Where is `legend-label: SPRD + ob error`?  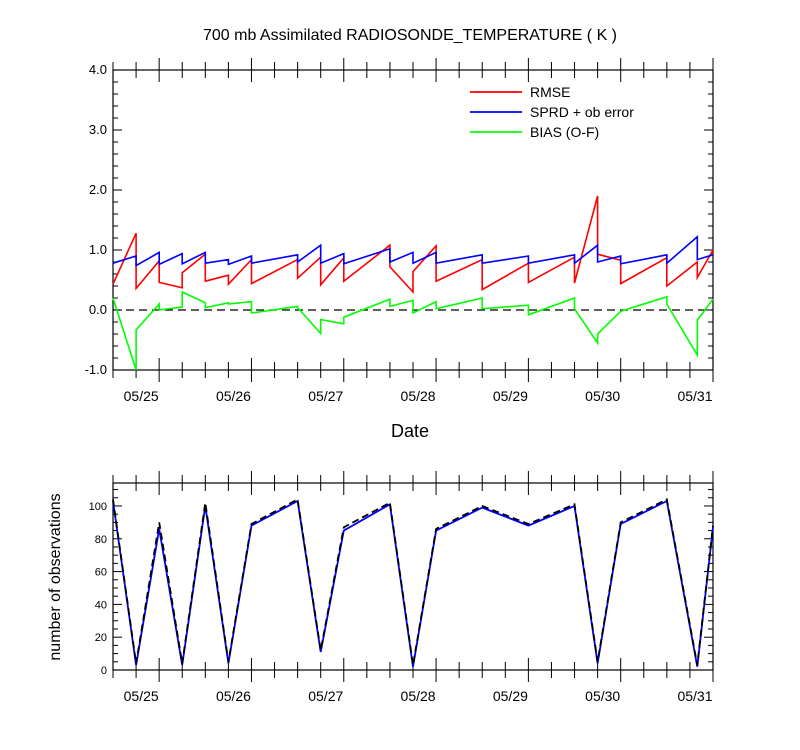
legend-label: SPRD + ob error is located at coordinates (582, 112).